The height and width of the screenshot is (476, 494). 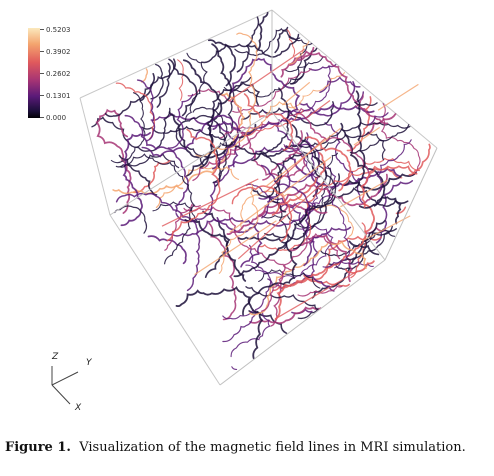 What do you see at coordinates (55, 357) in the screenshot?
I see `axis-label-z: Z` at bounding box center [55, 357].